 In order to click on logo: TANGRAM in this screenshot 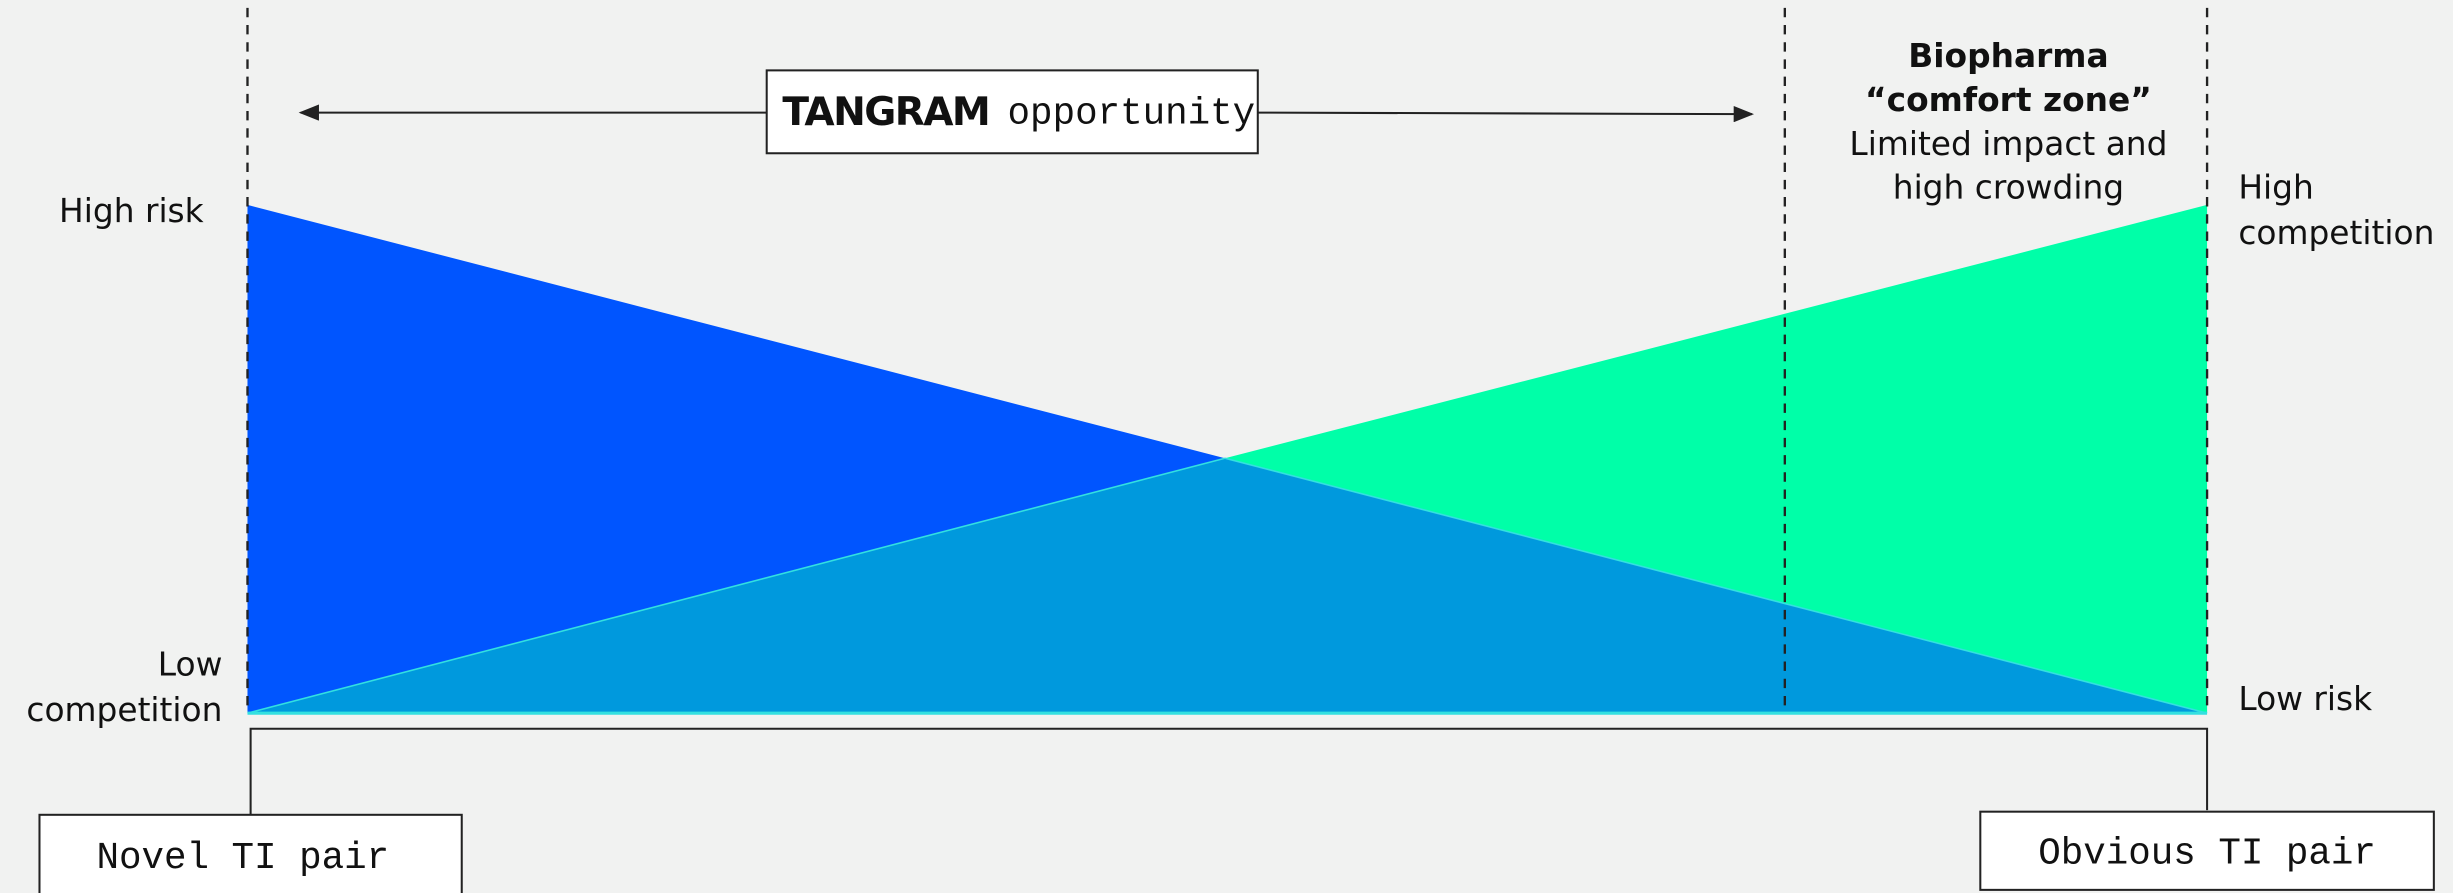, I will do `click(885, 112)`.